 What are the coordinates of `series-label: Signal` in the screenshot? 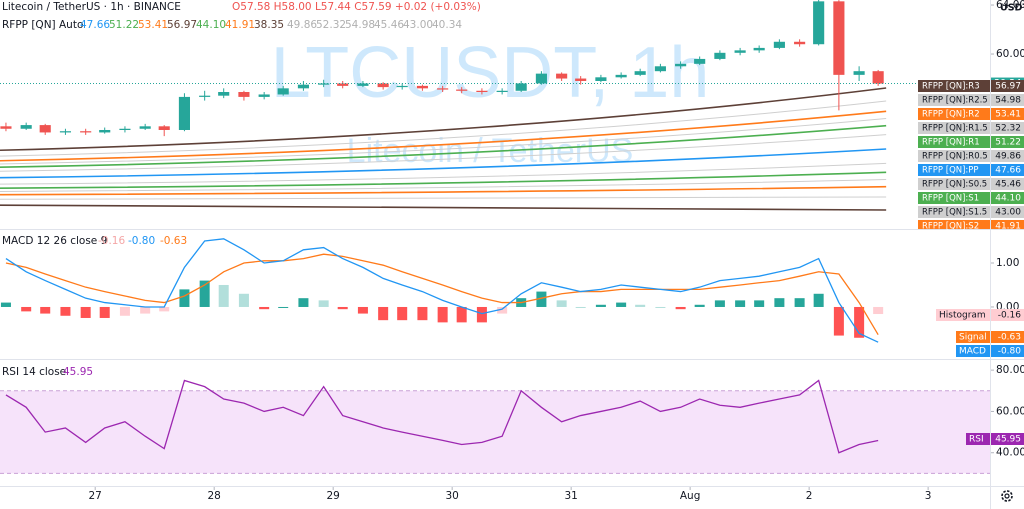 It's located at (973, 338).